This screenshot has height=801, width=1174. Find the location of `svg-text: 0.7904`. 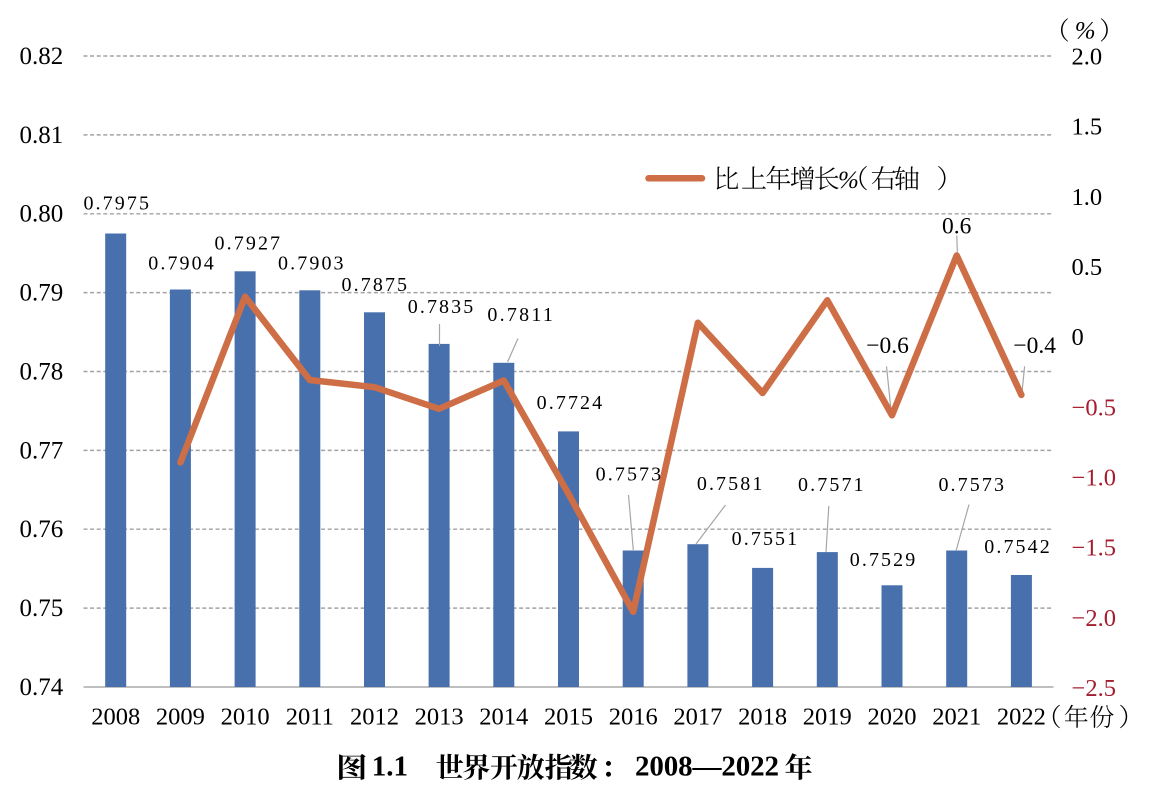

svg-text: 0.7904 is located at coordinates (181, 263).